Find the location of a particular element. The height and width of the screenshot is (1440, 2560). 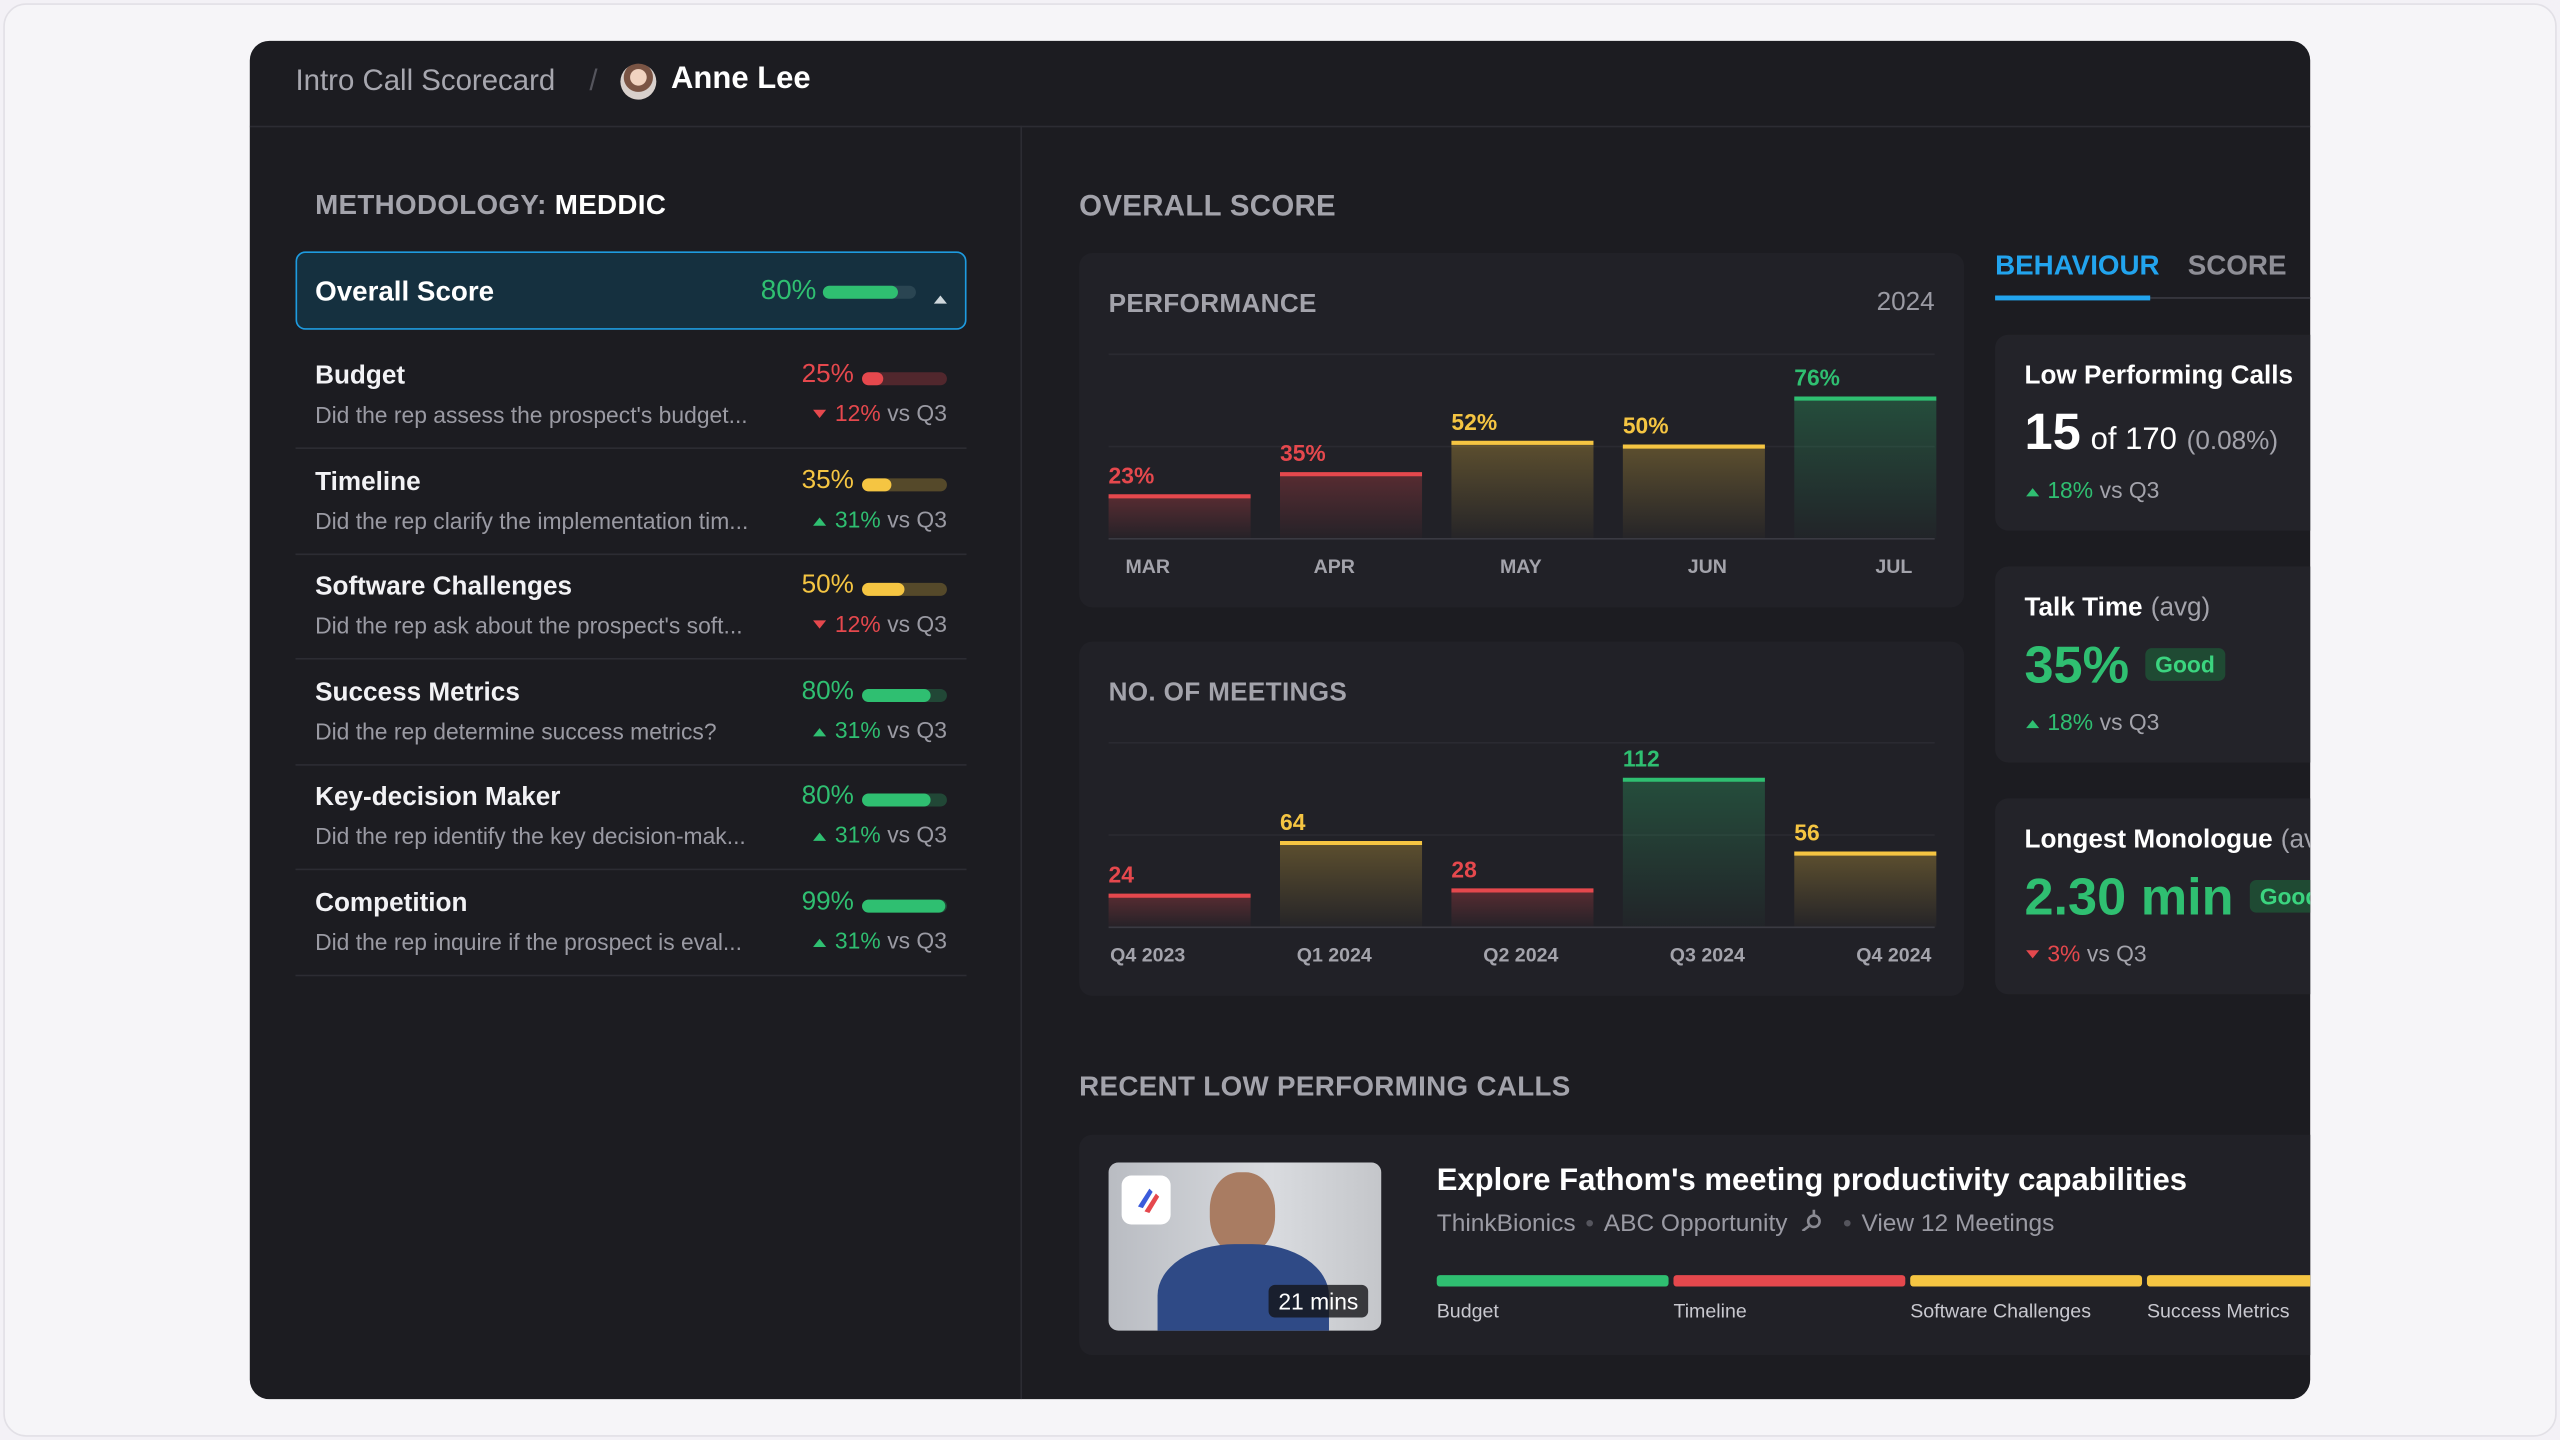

stat-value-line: 15 of 170 (0.08%) is located at coordinates (2151, 432).